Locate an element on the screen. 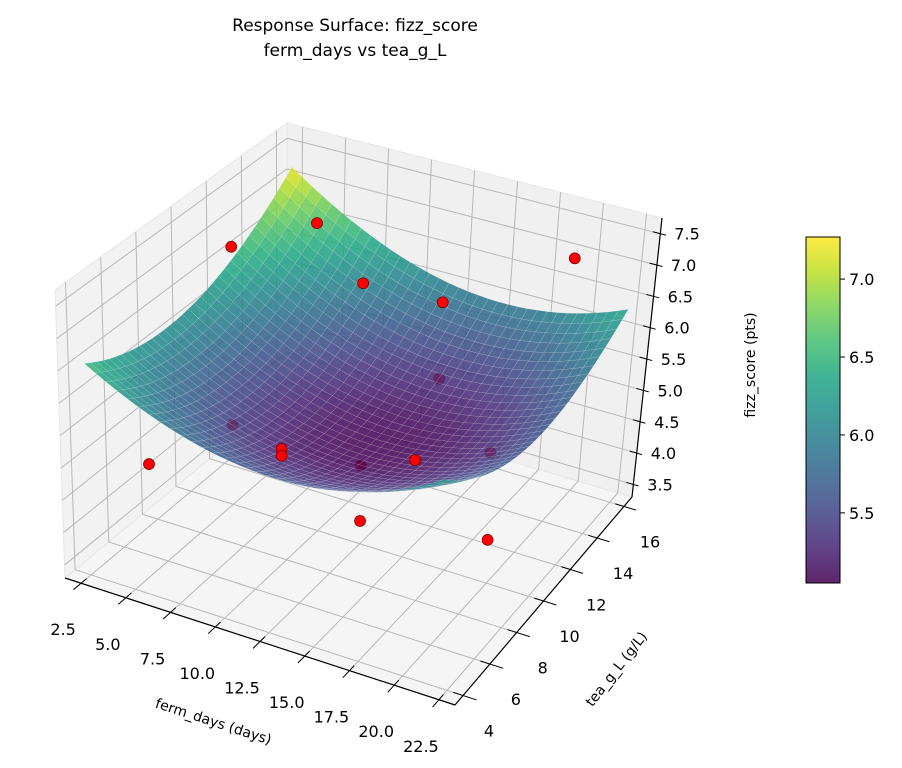  z-tick-label: 6.0 is located at coordinates (676, 328).